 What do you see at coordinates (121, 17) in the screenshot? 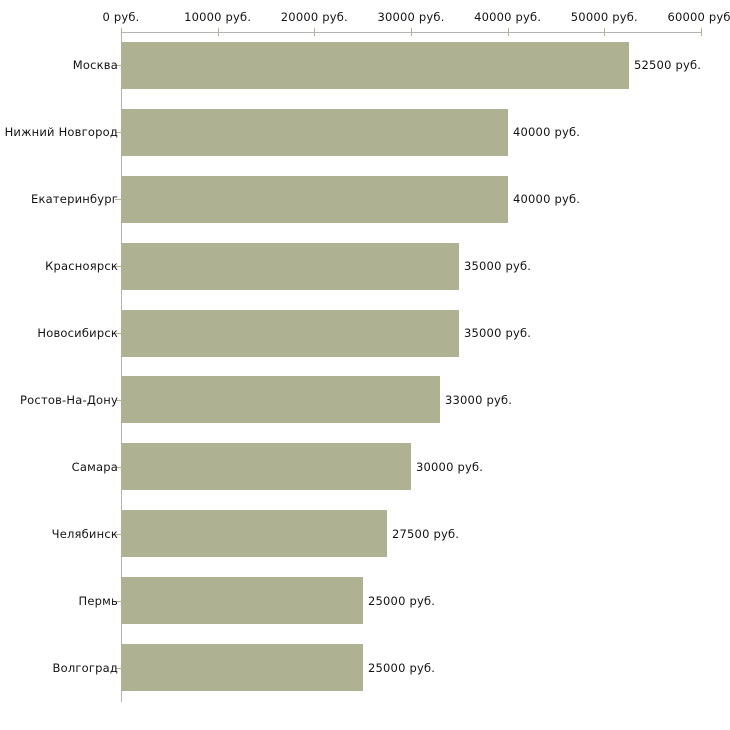
I see `x-axis-tick-label: 0 руб.` at bounding box center [121, 17].